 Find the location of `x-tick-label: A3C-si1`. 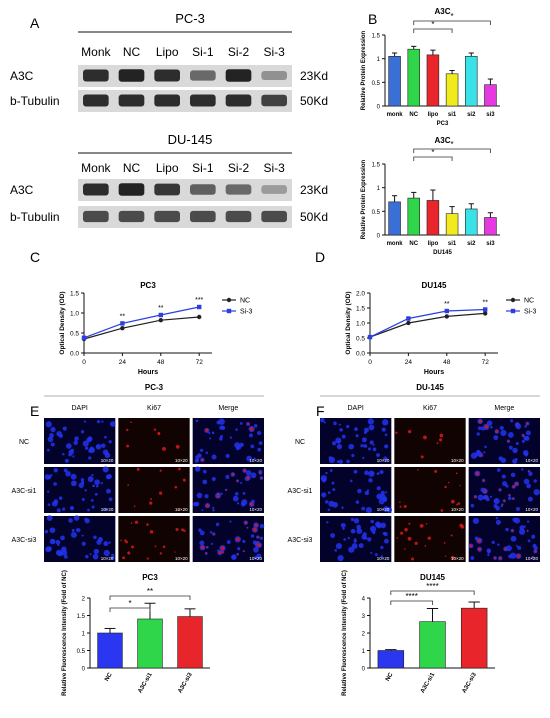

x-tick-label: A3C-si1 is located at coordinates (145, 682).